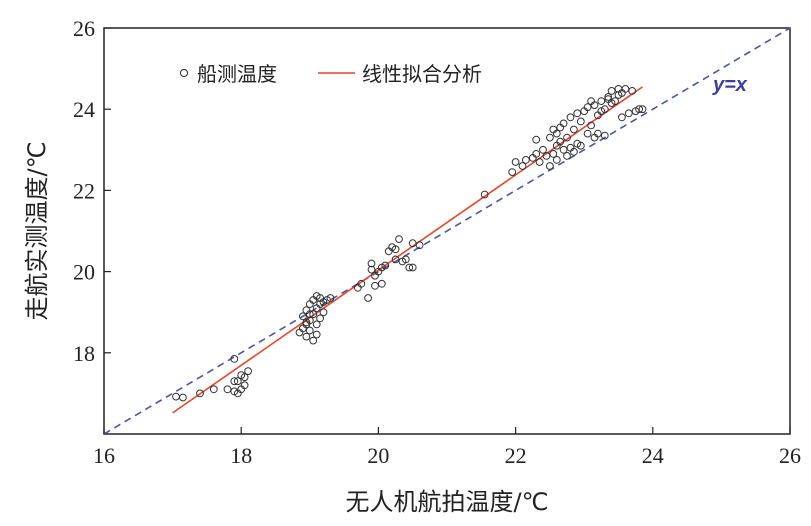 The width and height of the screenshot is (811, 526). What do you see at coordinates (237, 74) in the screenshot?
I see `legend-label-scatter: 船测温度` at bounding box center [237, 74].